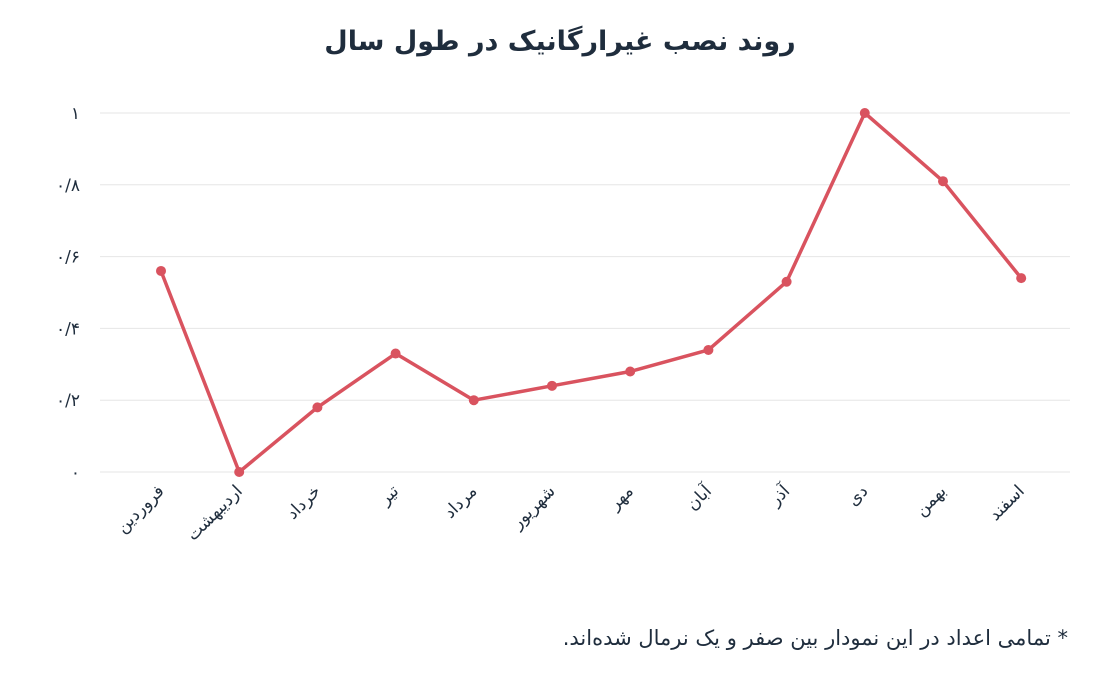 The image size is (1120, 682). Describe the element at coordinates (141, 509) in the screenshot. I see `x-tick-label: فروردین` at that location.